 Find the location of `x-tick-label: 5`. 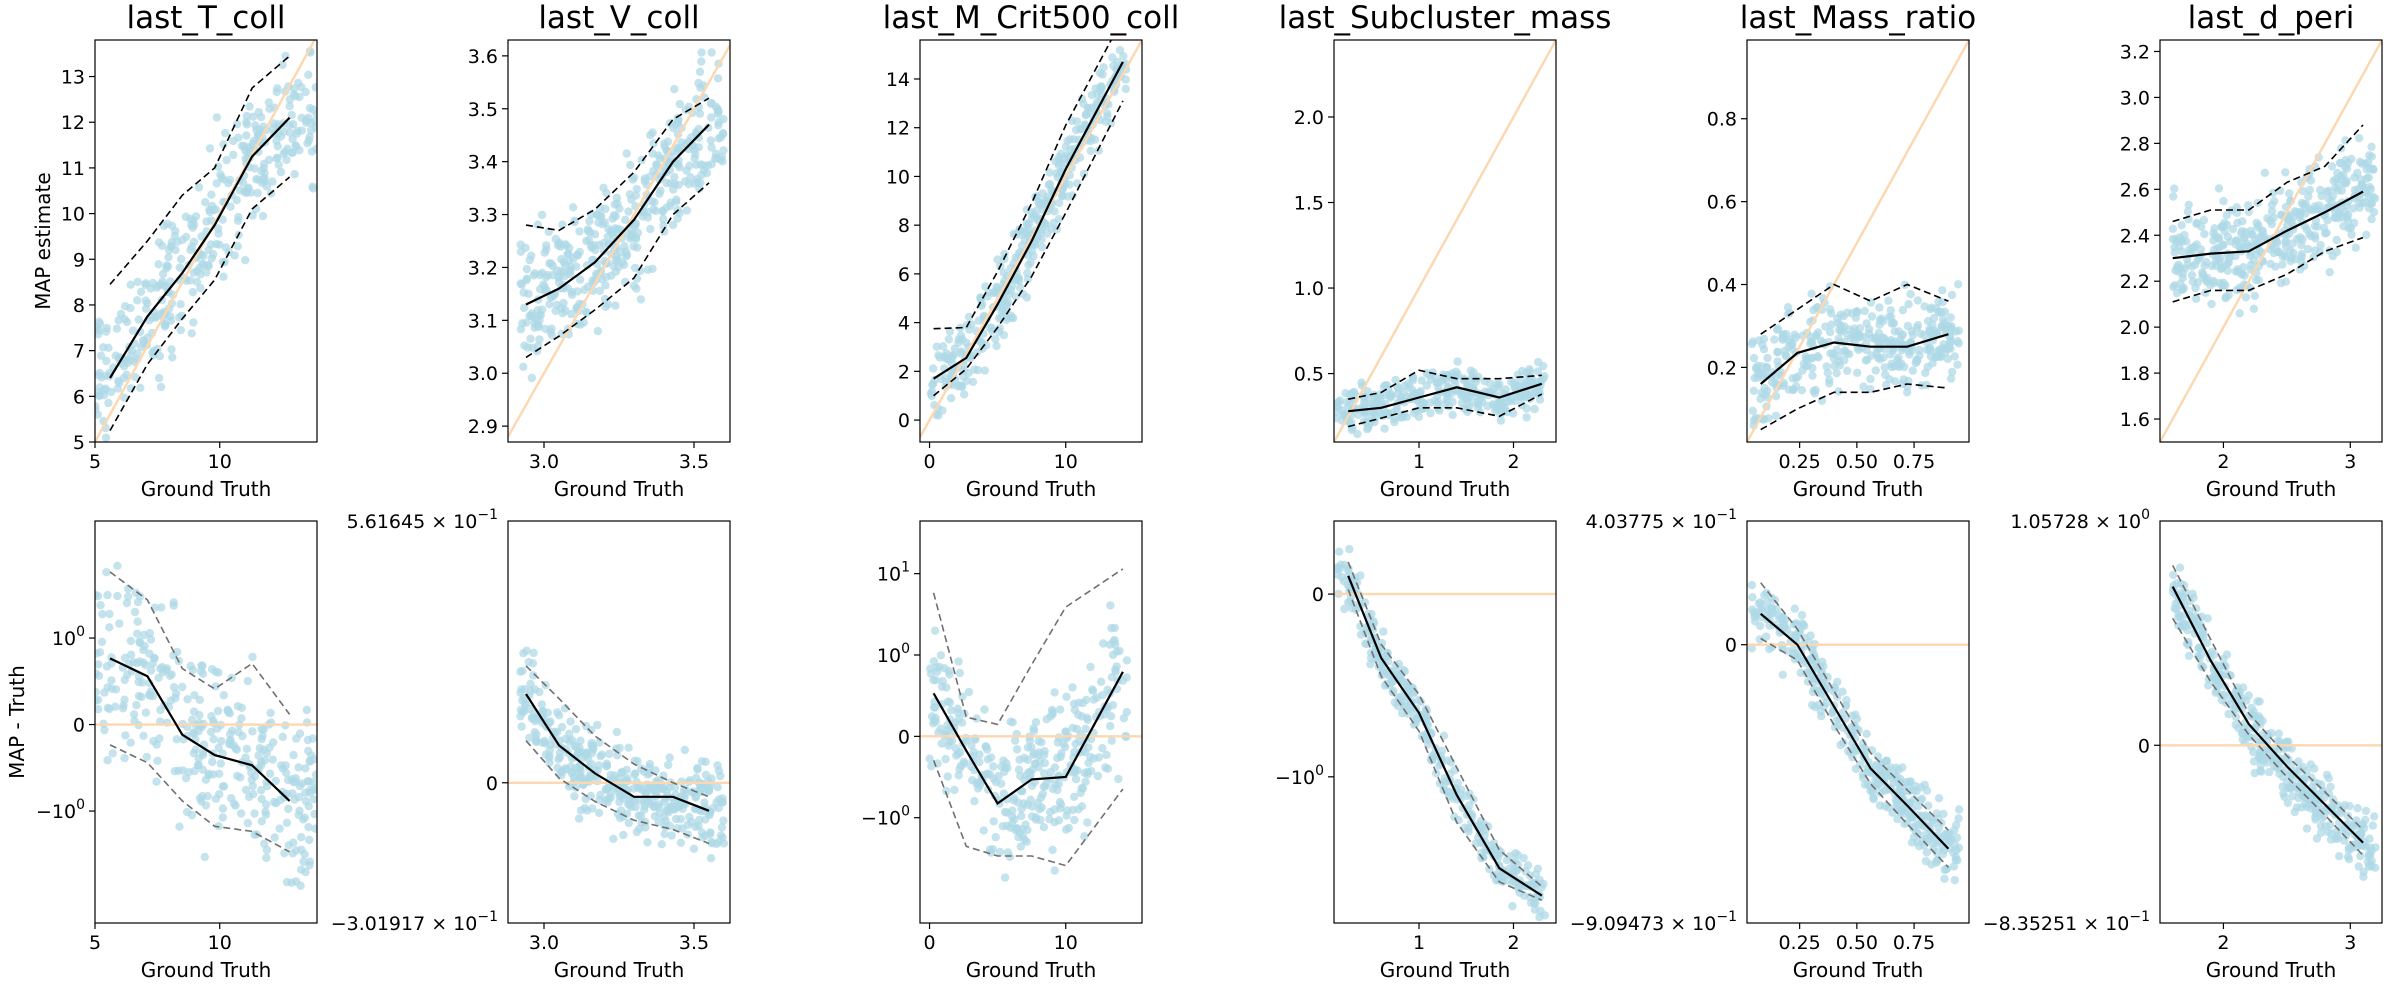

x-tick-label: 5 is located at coordinates (95, 462).